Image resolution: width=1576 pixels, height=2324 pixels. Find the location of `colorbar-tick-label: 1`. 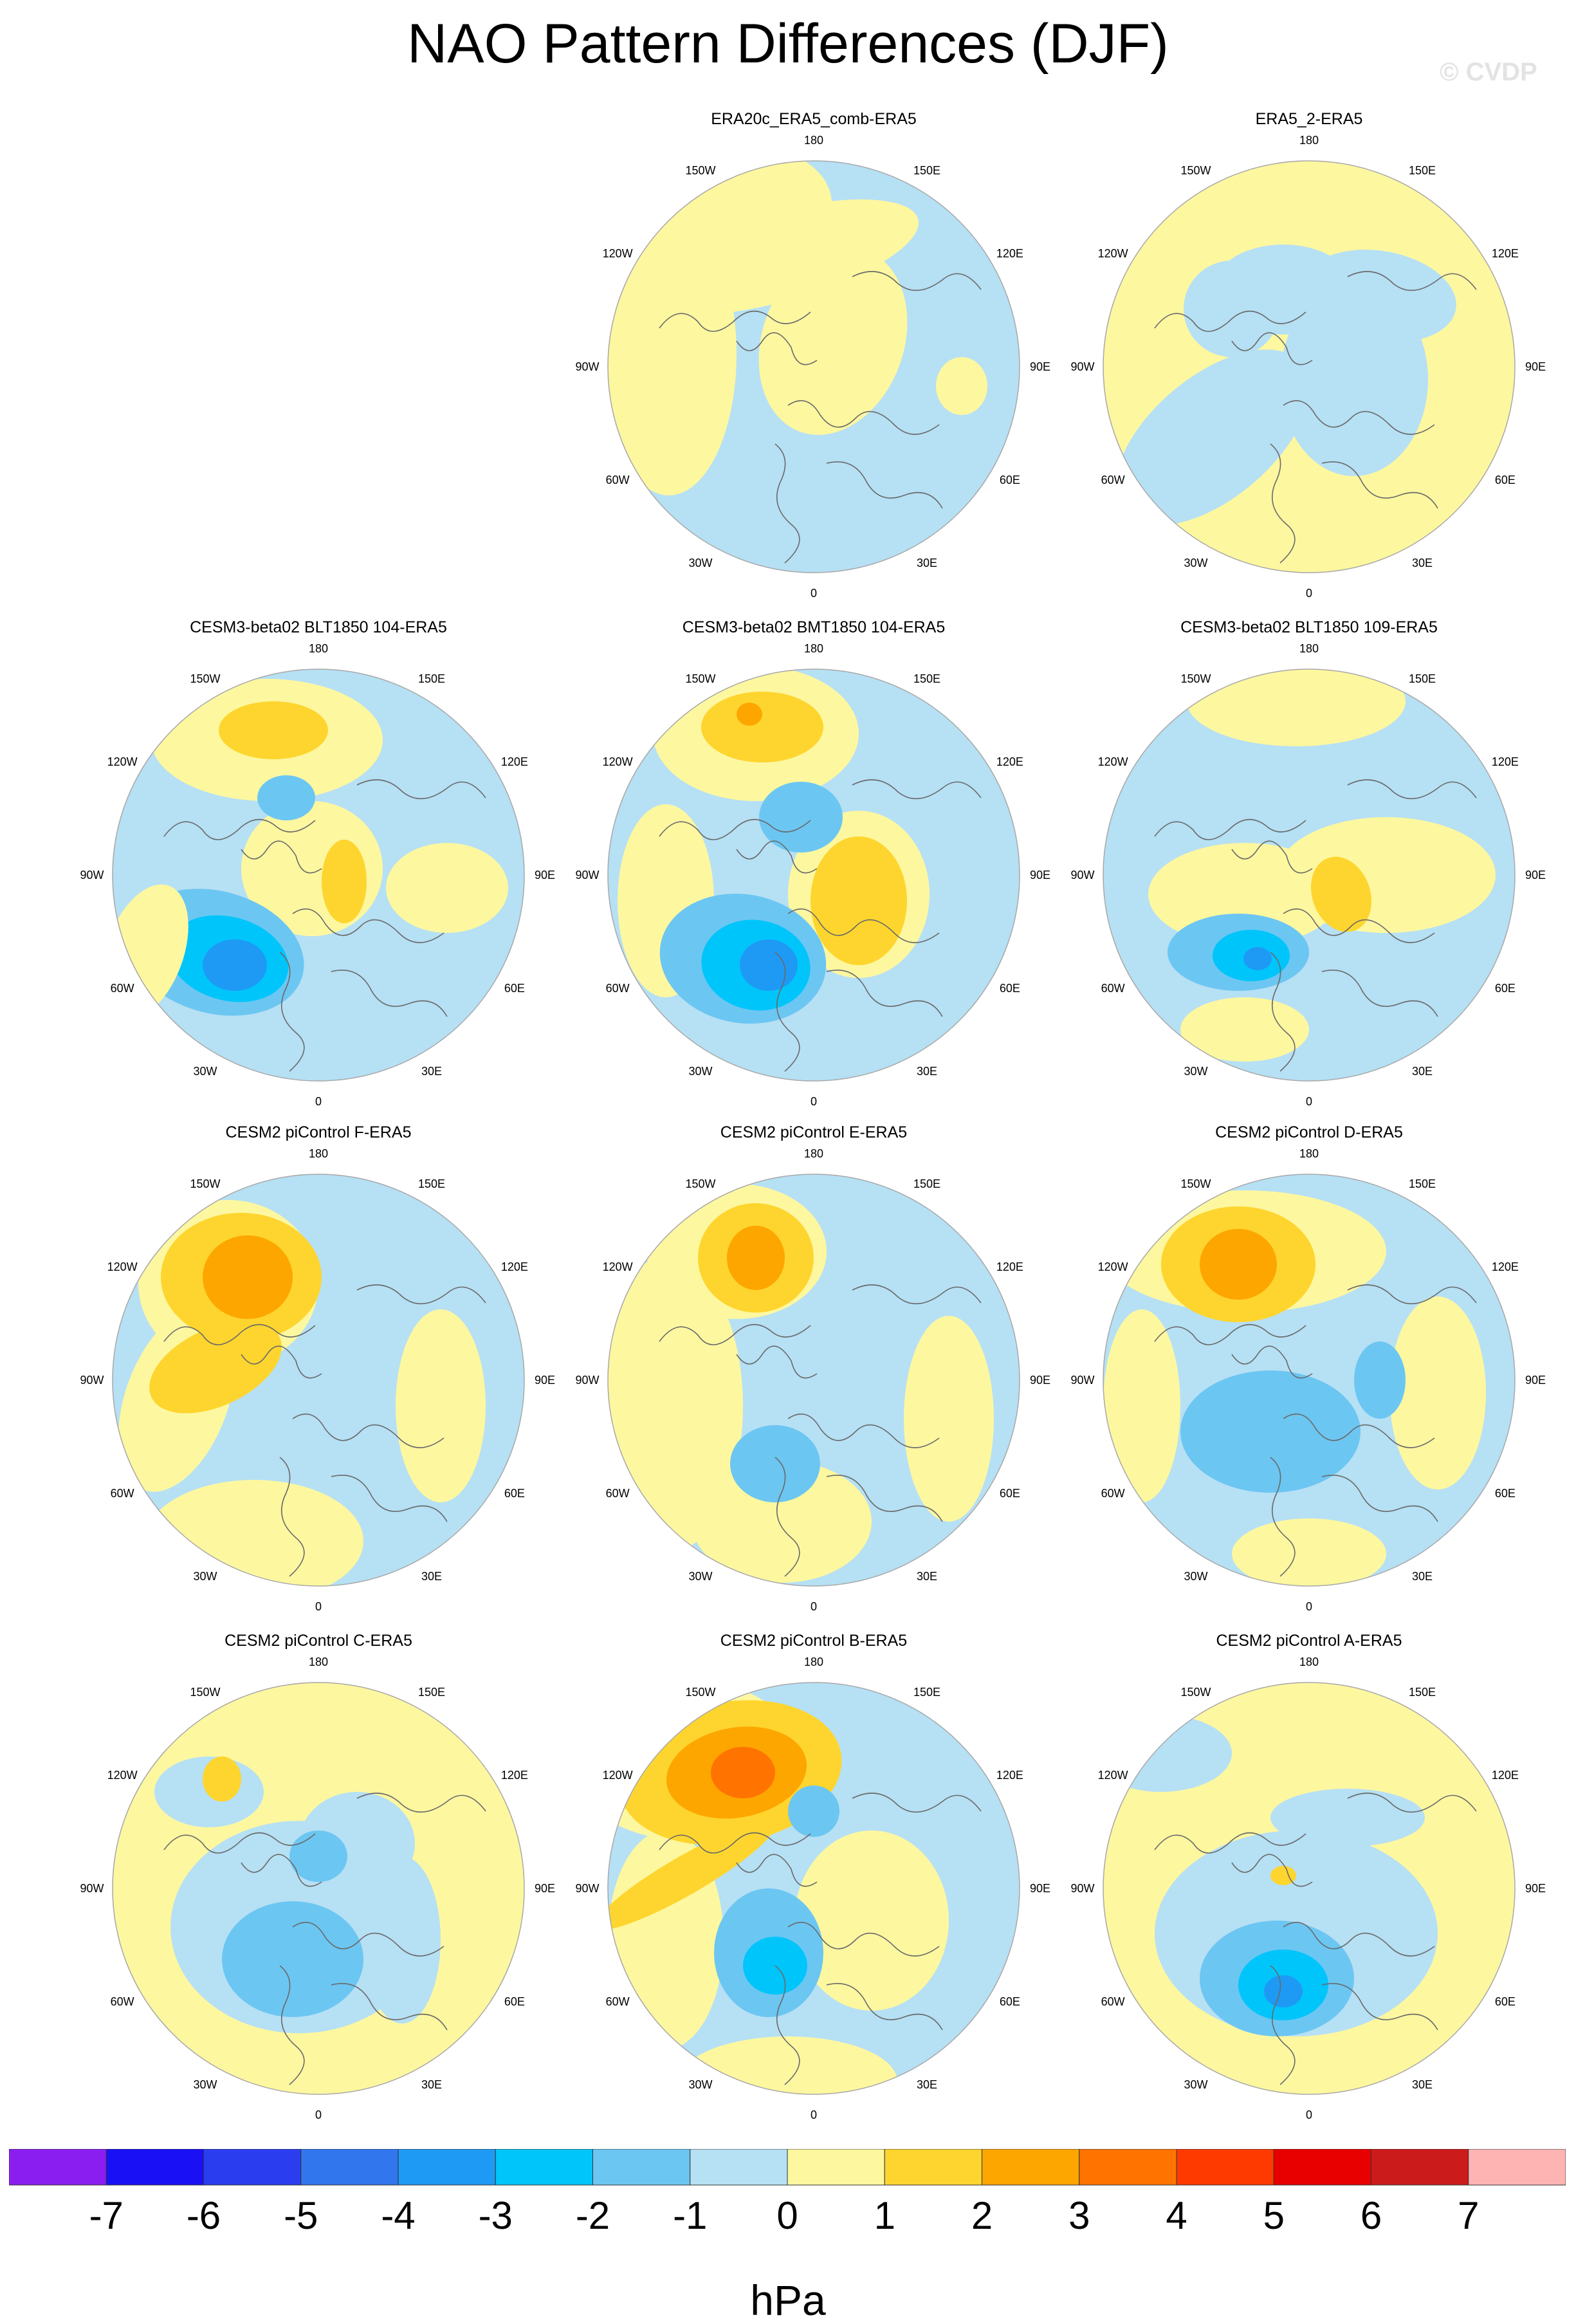

colorbar-tick-label: 1 is located at coordinates (885, 2215).